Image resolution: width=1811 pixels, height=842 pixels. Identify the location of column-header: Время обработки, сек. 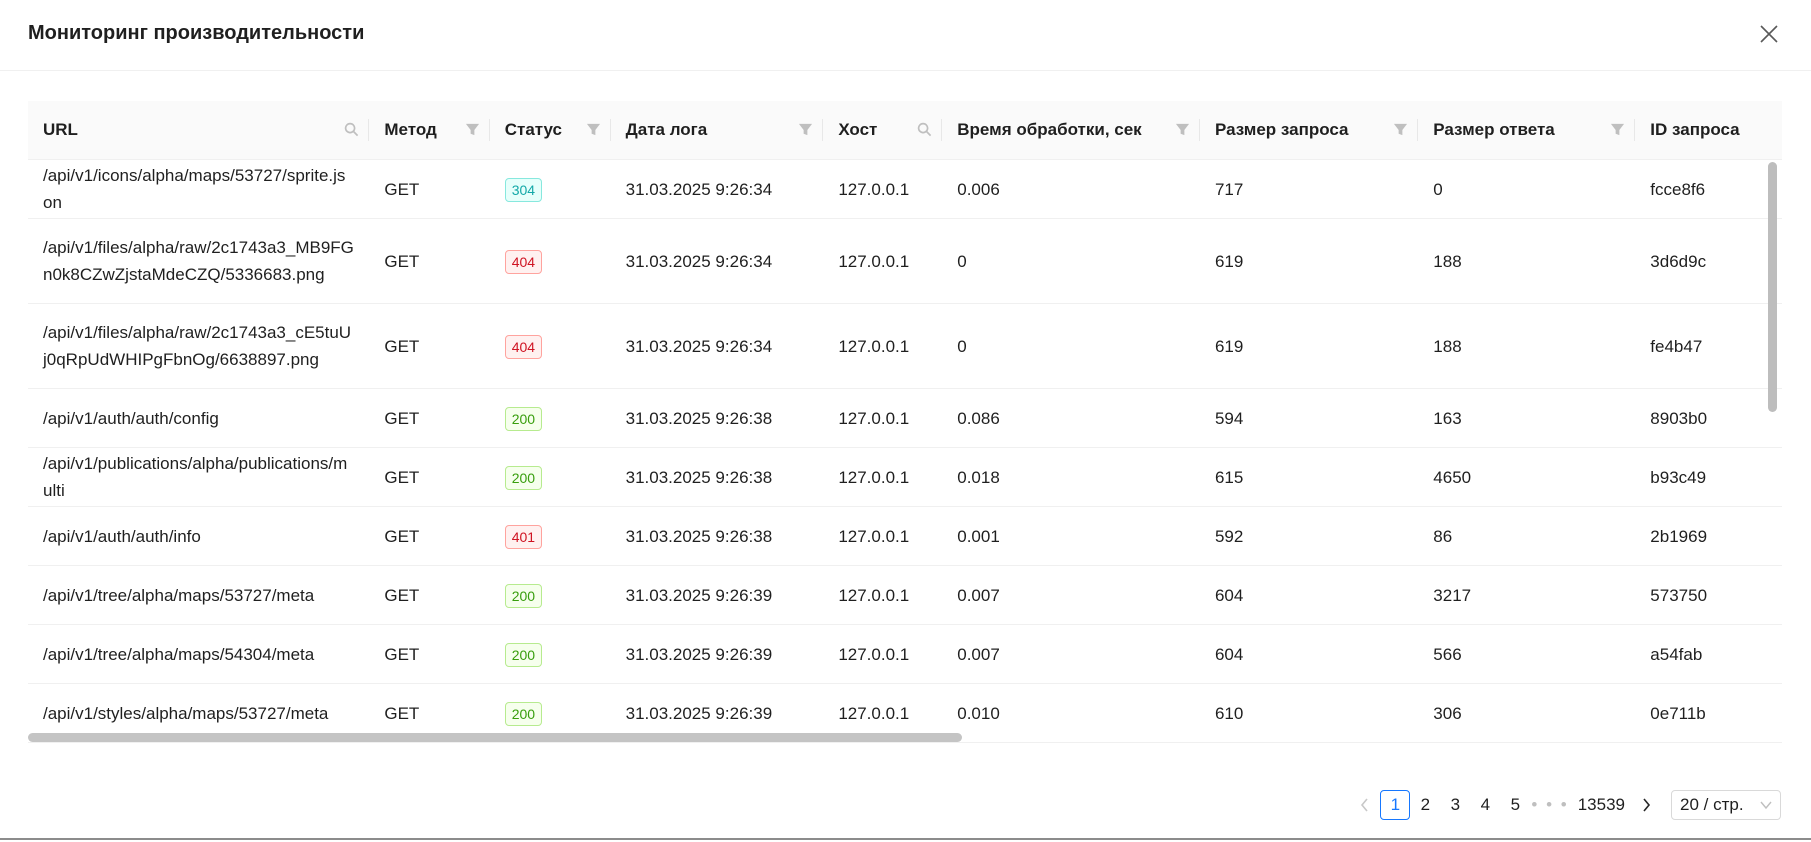
(1071, 130).